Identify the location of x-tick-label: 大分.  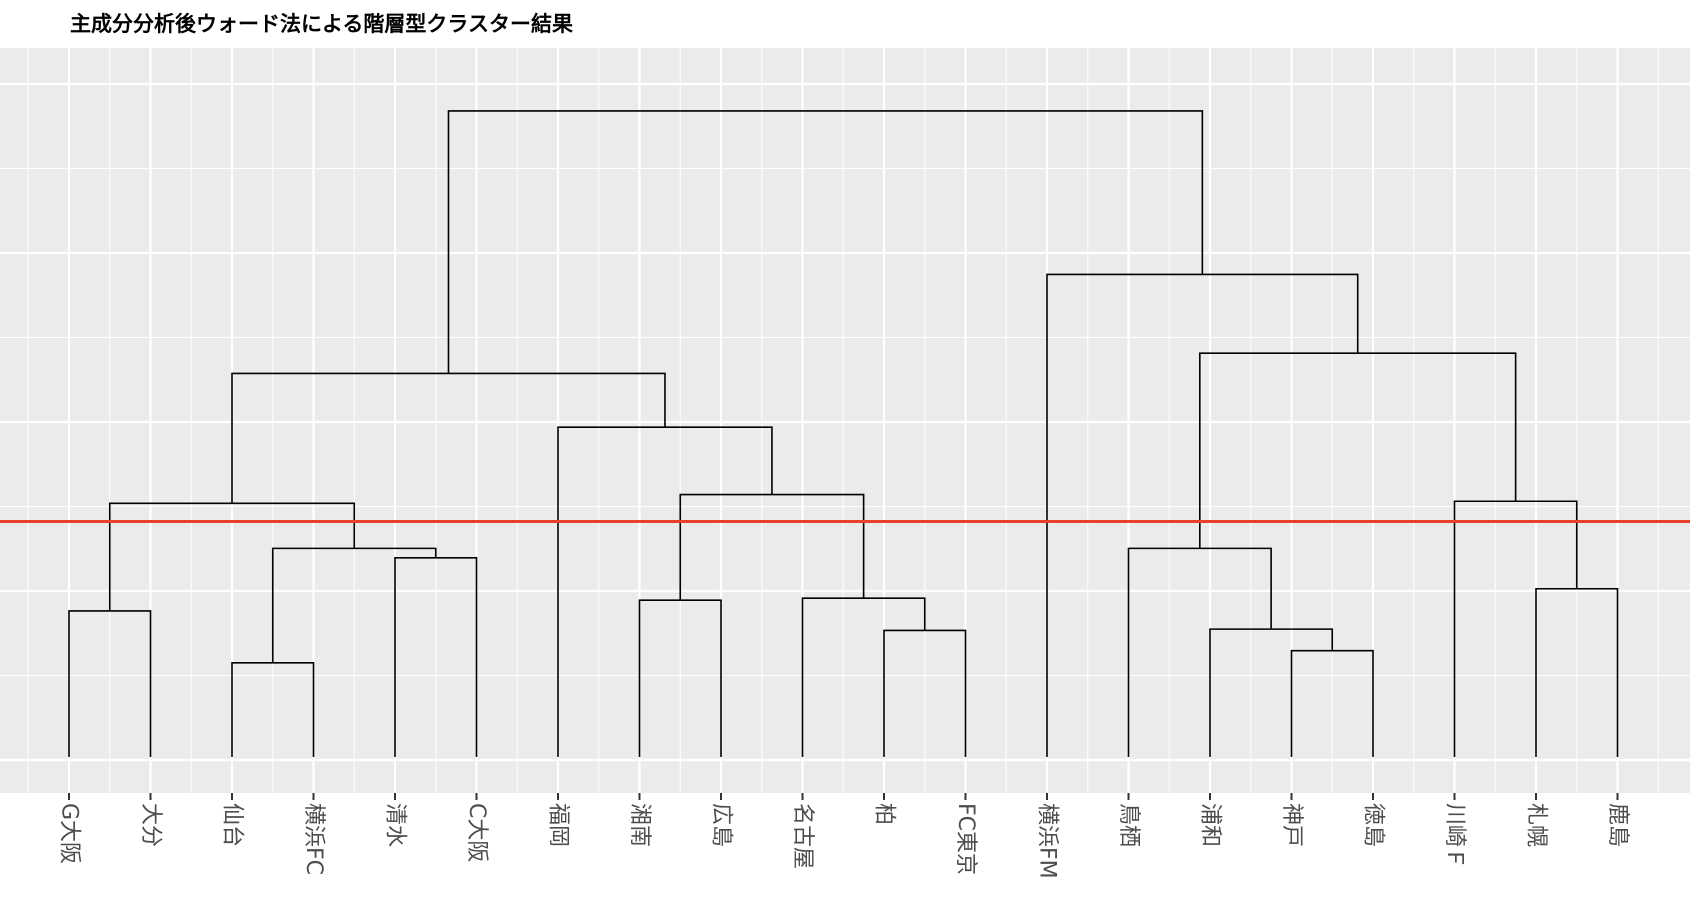
(150, 825).